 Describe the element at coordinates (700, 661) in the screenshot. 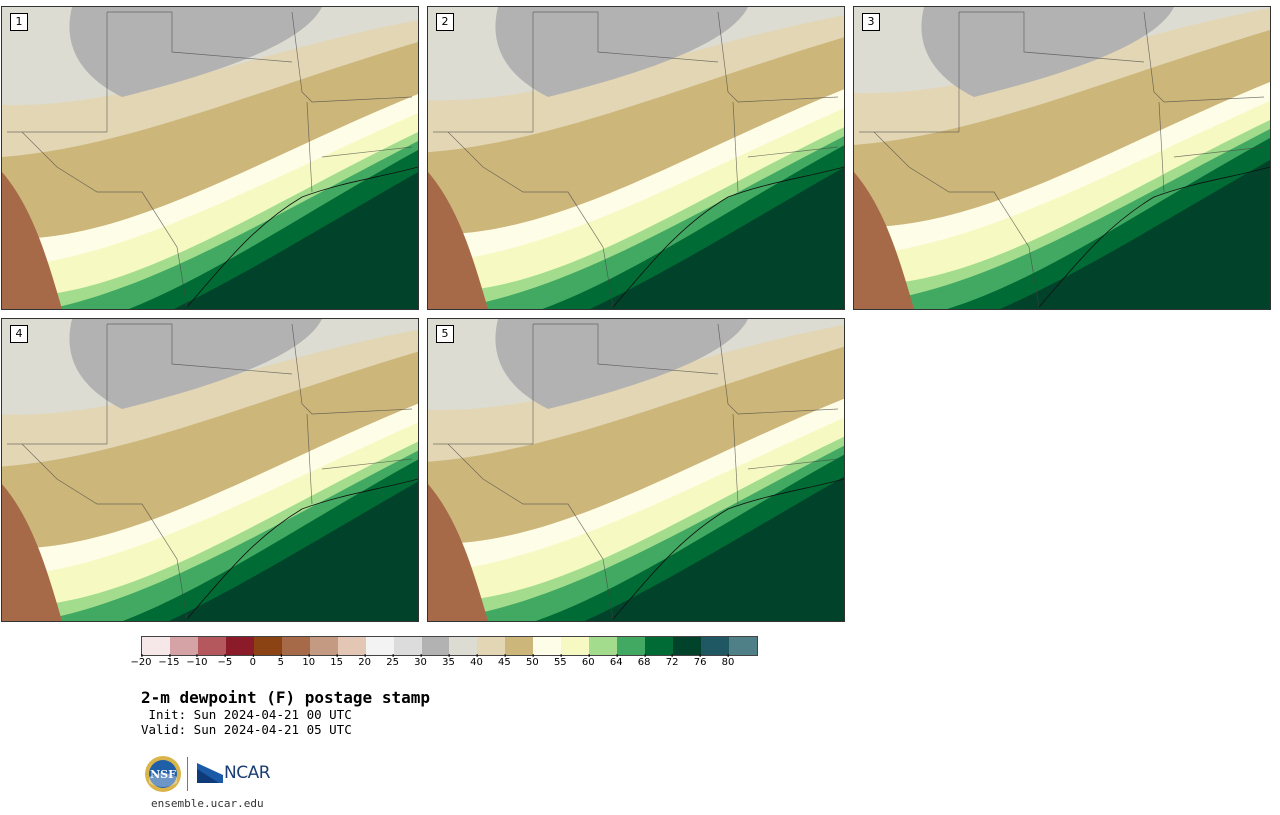

I see `colorbar-tick: 76` at that location.